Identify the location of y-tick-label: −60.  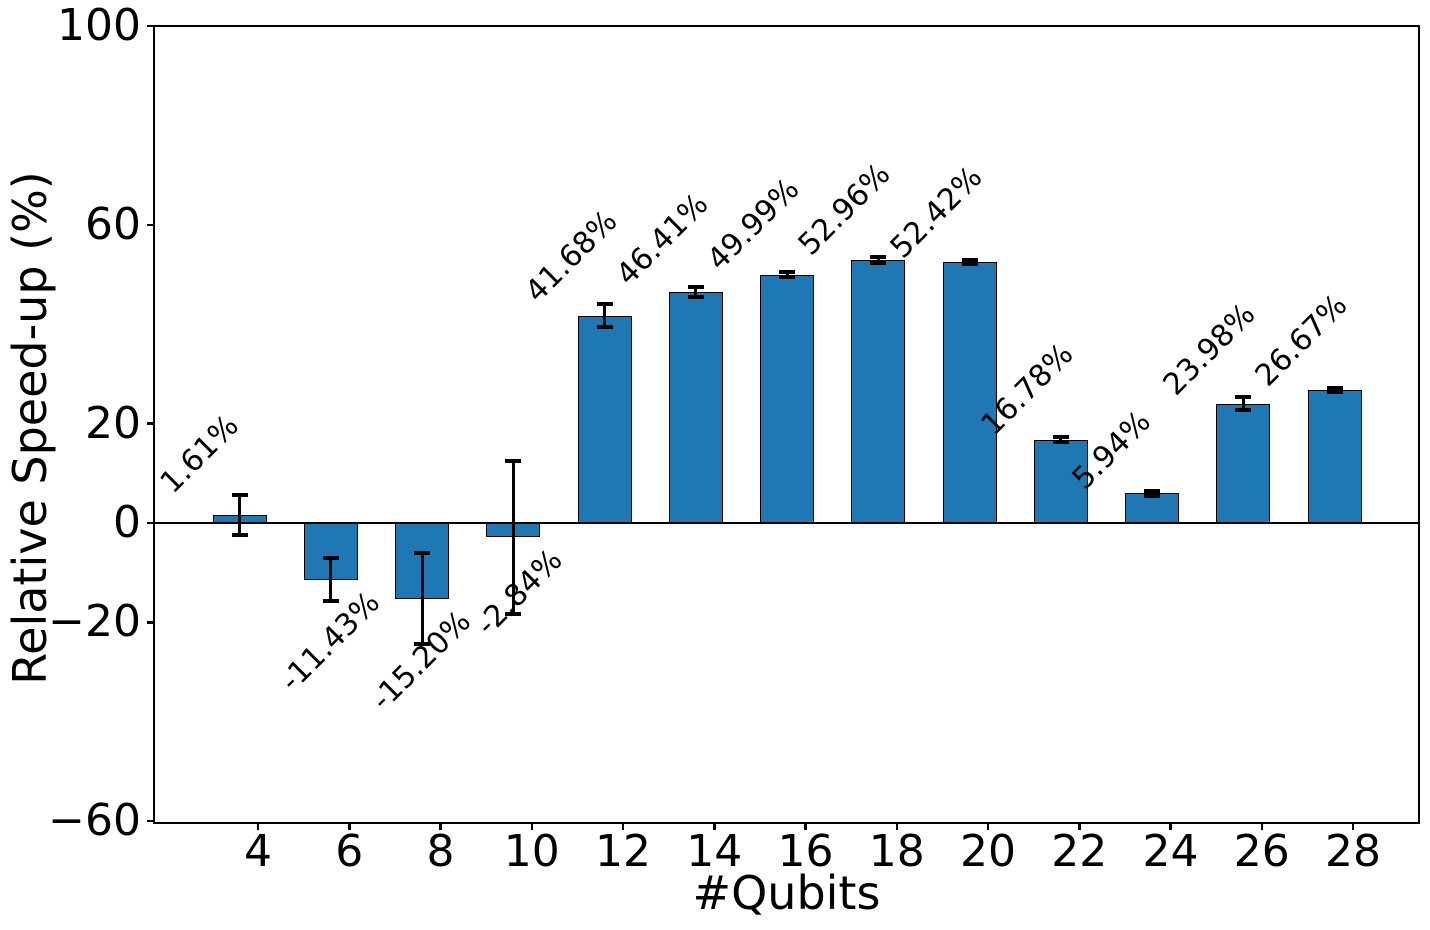
(94, 821).